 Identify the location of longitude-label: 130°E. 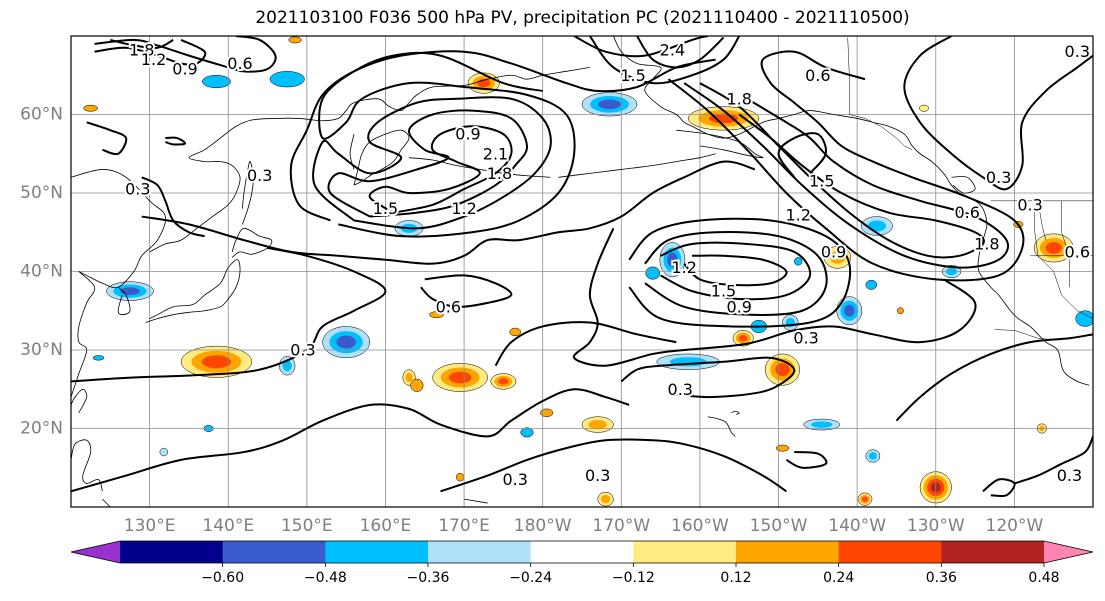
(150, 526).